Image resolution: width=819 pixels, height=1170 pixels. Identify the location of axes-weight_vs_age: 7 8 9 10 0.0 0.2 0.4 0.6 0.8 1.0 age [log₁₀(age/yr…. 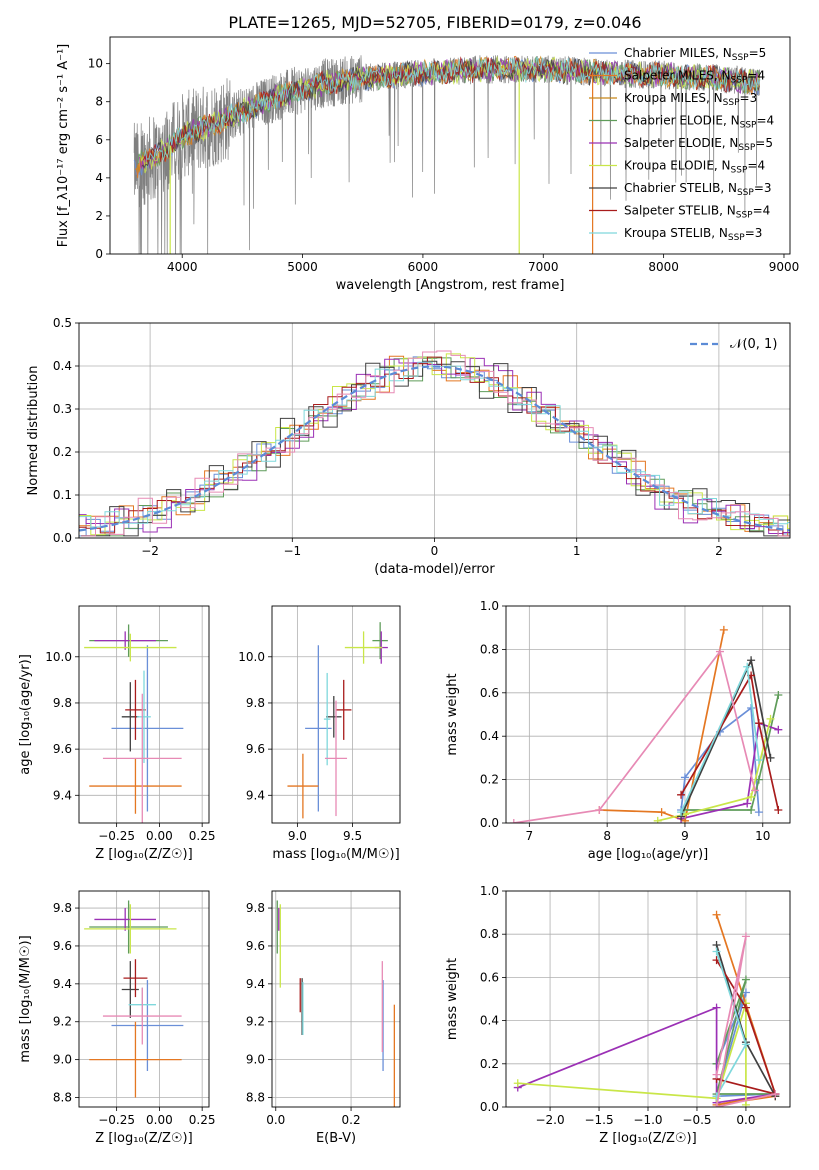
(618, 730).